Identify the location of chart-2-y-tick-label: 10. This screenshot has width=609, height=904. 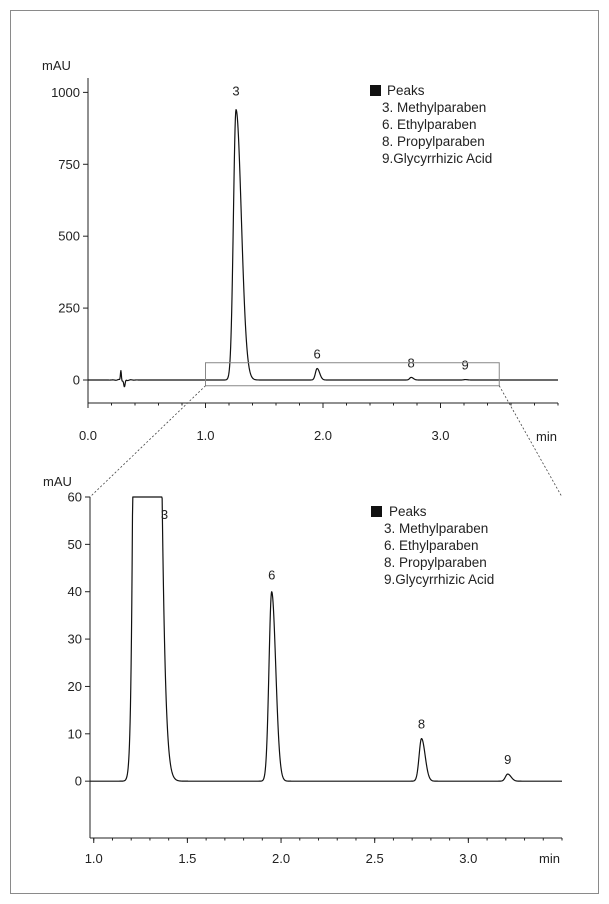
(75, 733).